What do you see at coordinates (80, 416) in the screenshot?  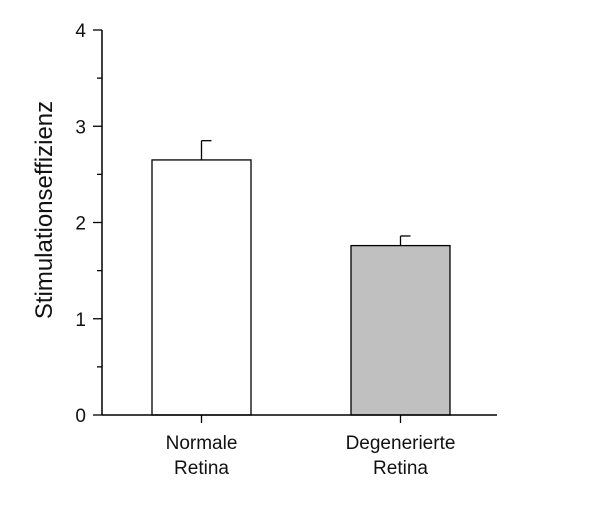 I see `y-tick-label: 0` at bounding box center [80, 416].